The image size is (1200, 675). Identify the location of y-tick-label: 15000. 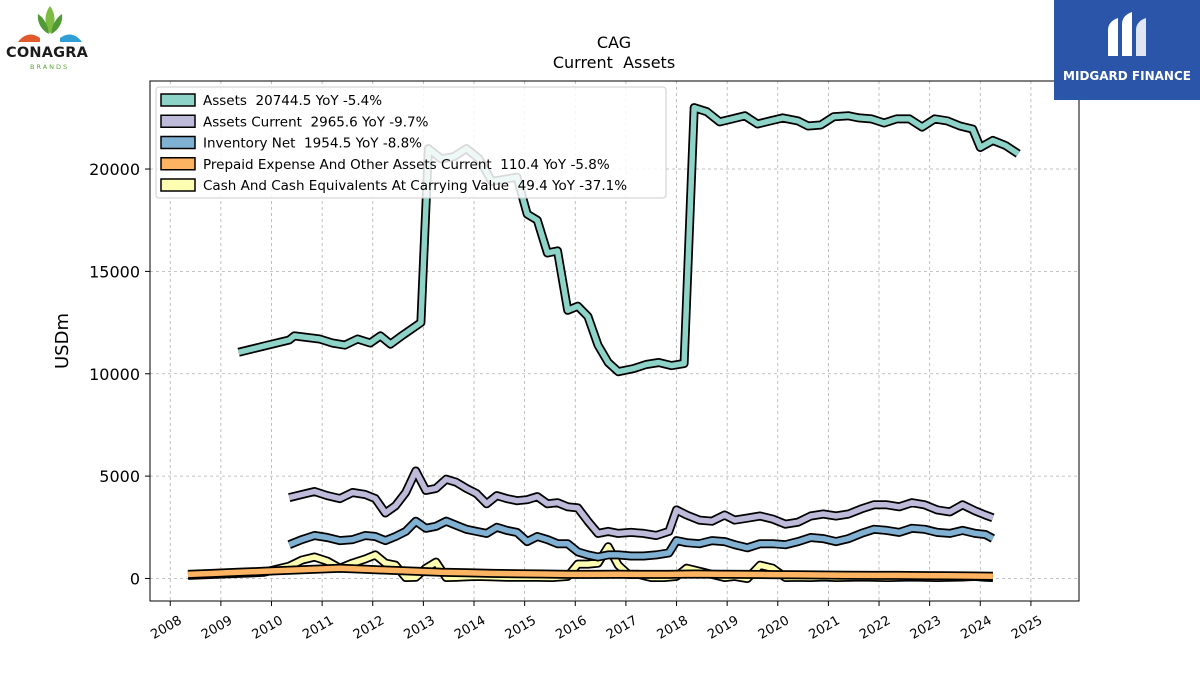
(114, 271).